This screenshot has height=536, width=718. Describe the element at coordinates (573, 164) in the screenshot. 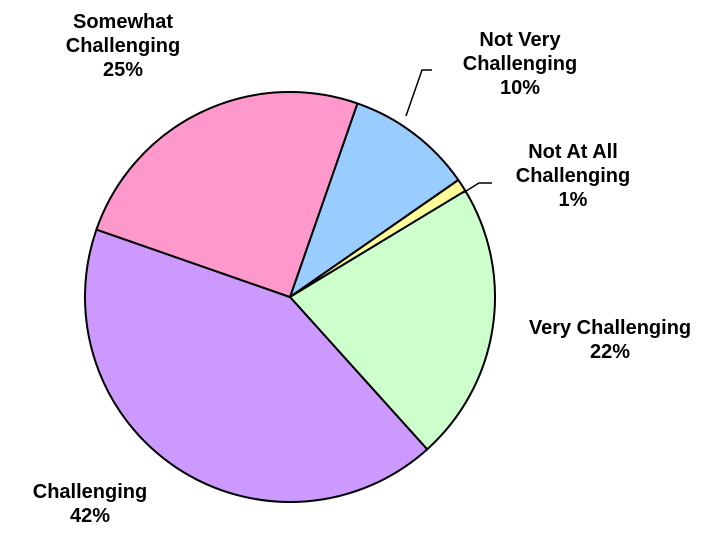

I see `category-label: Not At All Challenging` at that location.